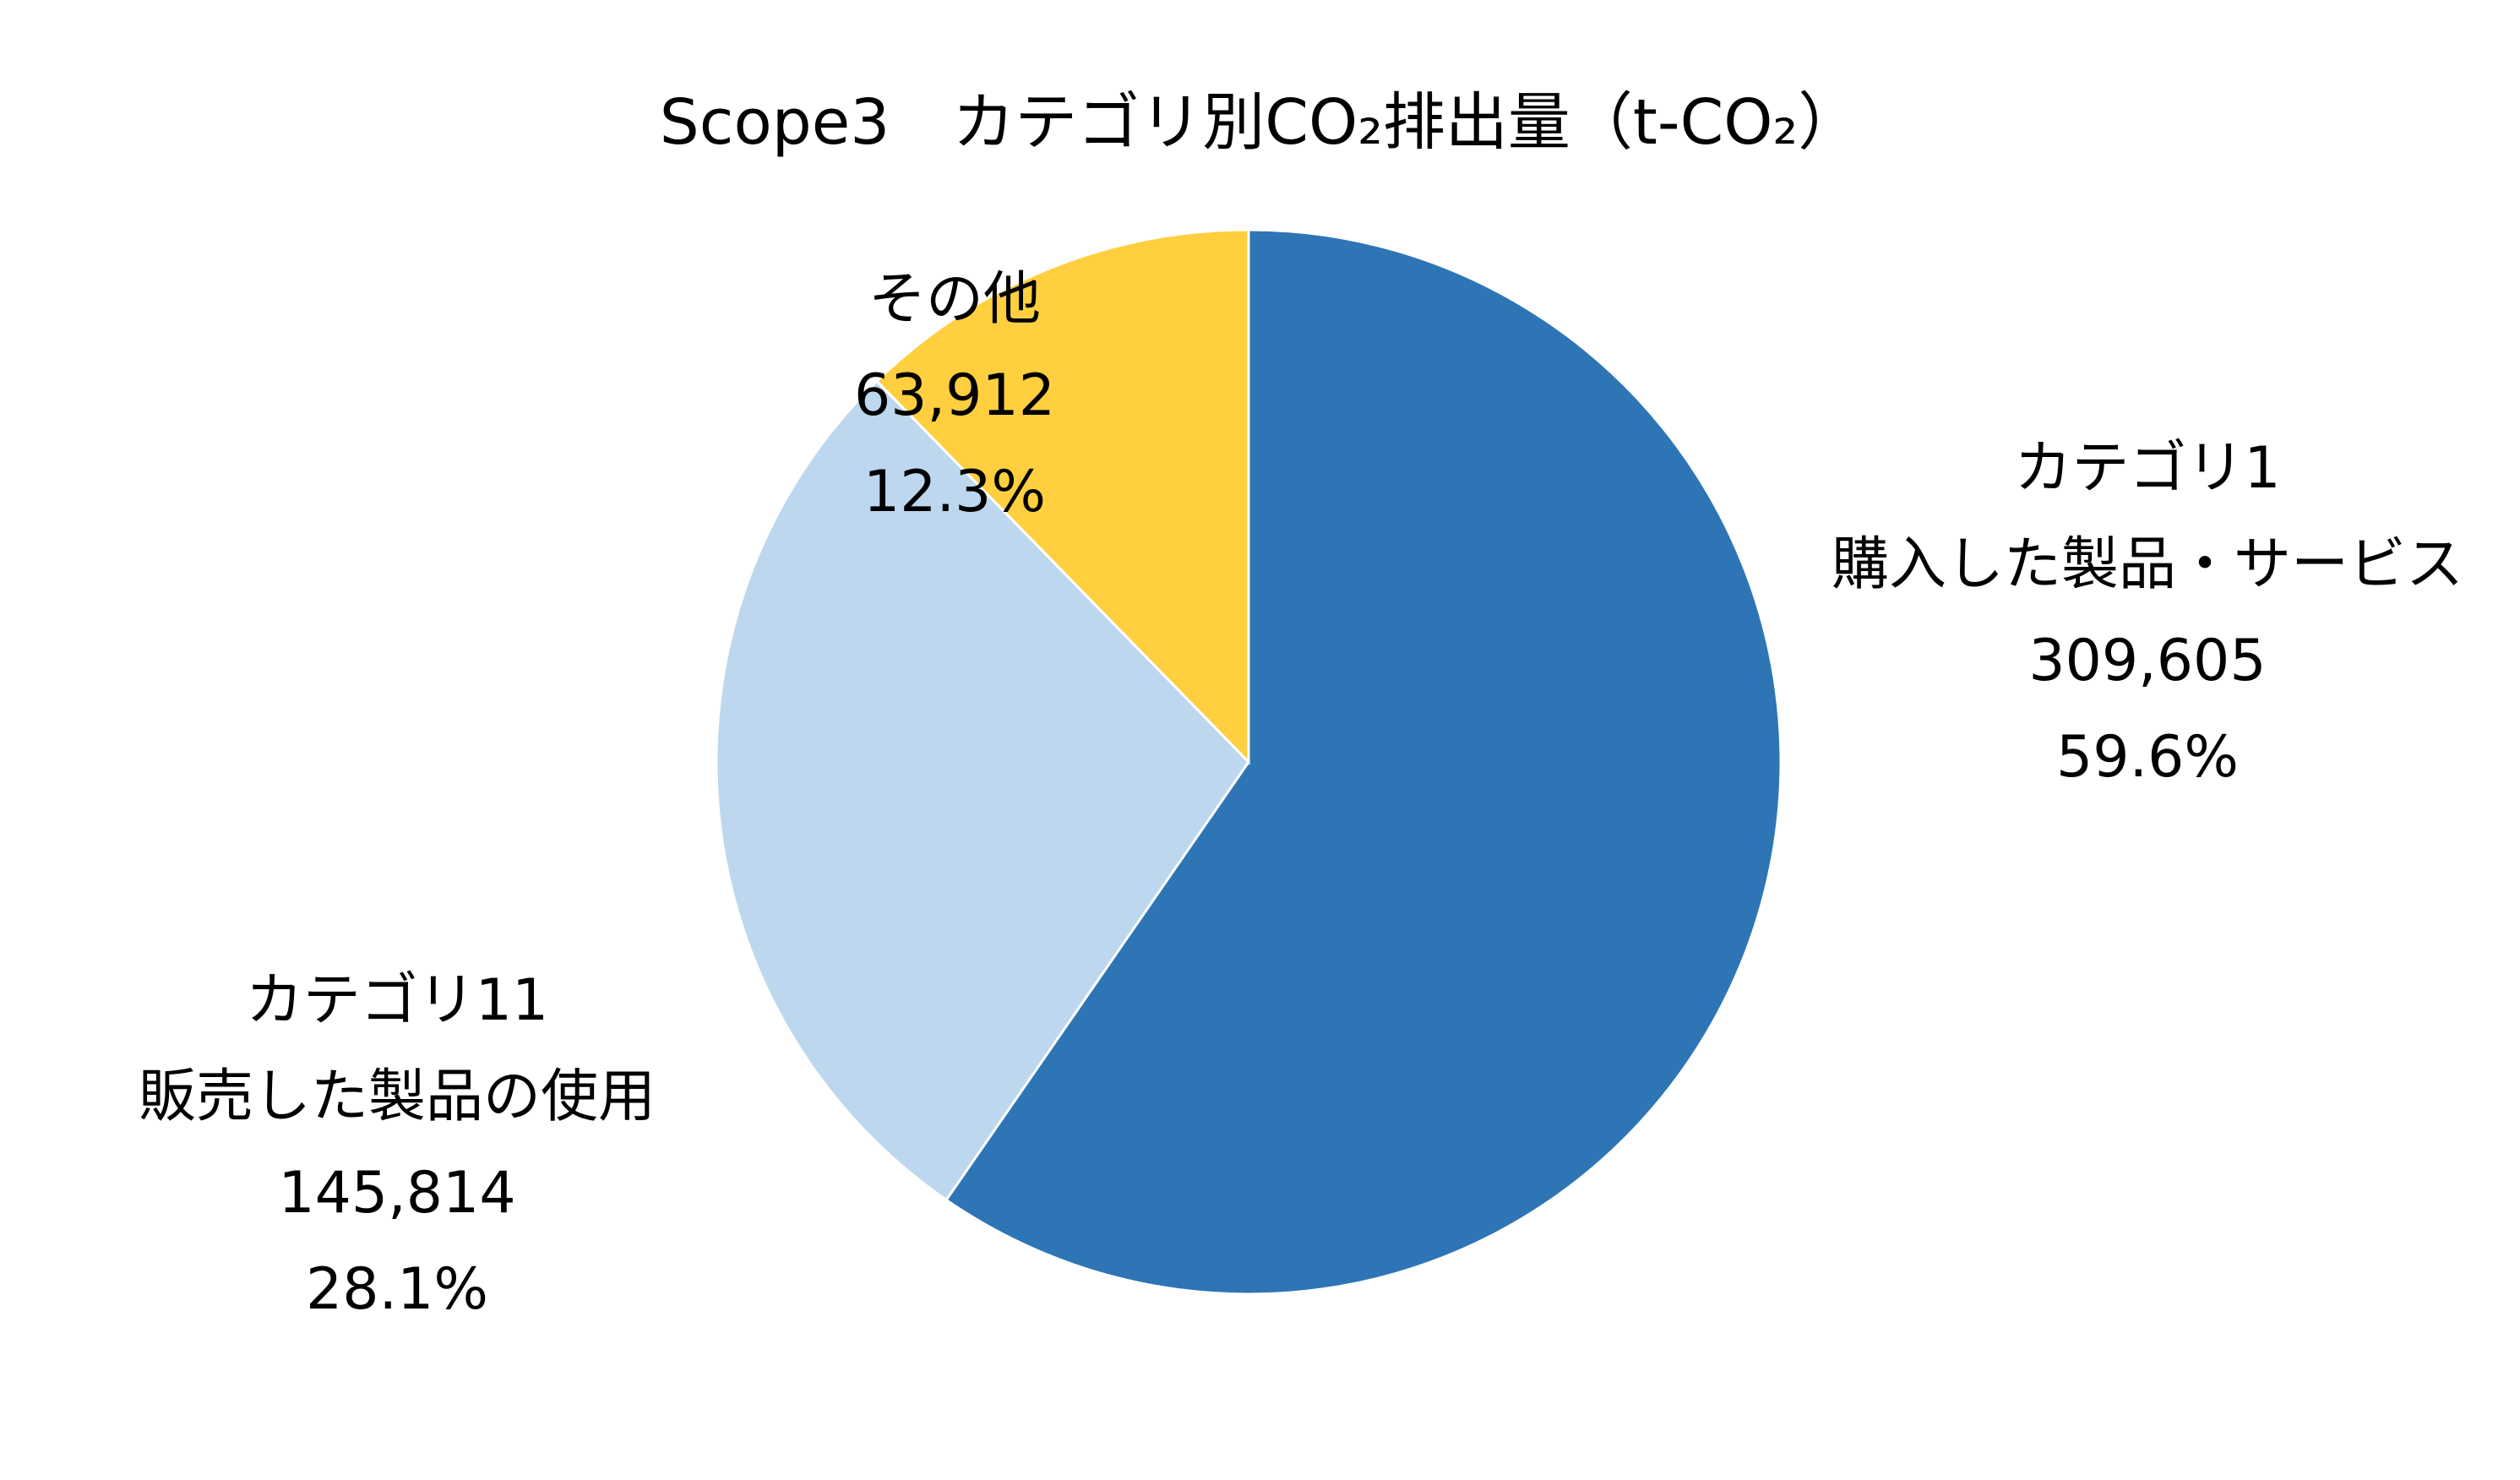  I want to click on slice-percent: 59.6%, so click(2147, 757).